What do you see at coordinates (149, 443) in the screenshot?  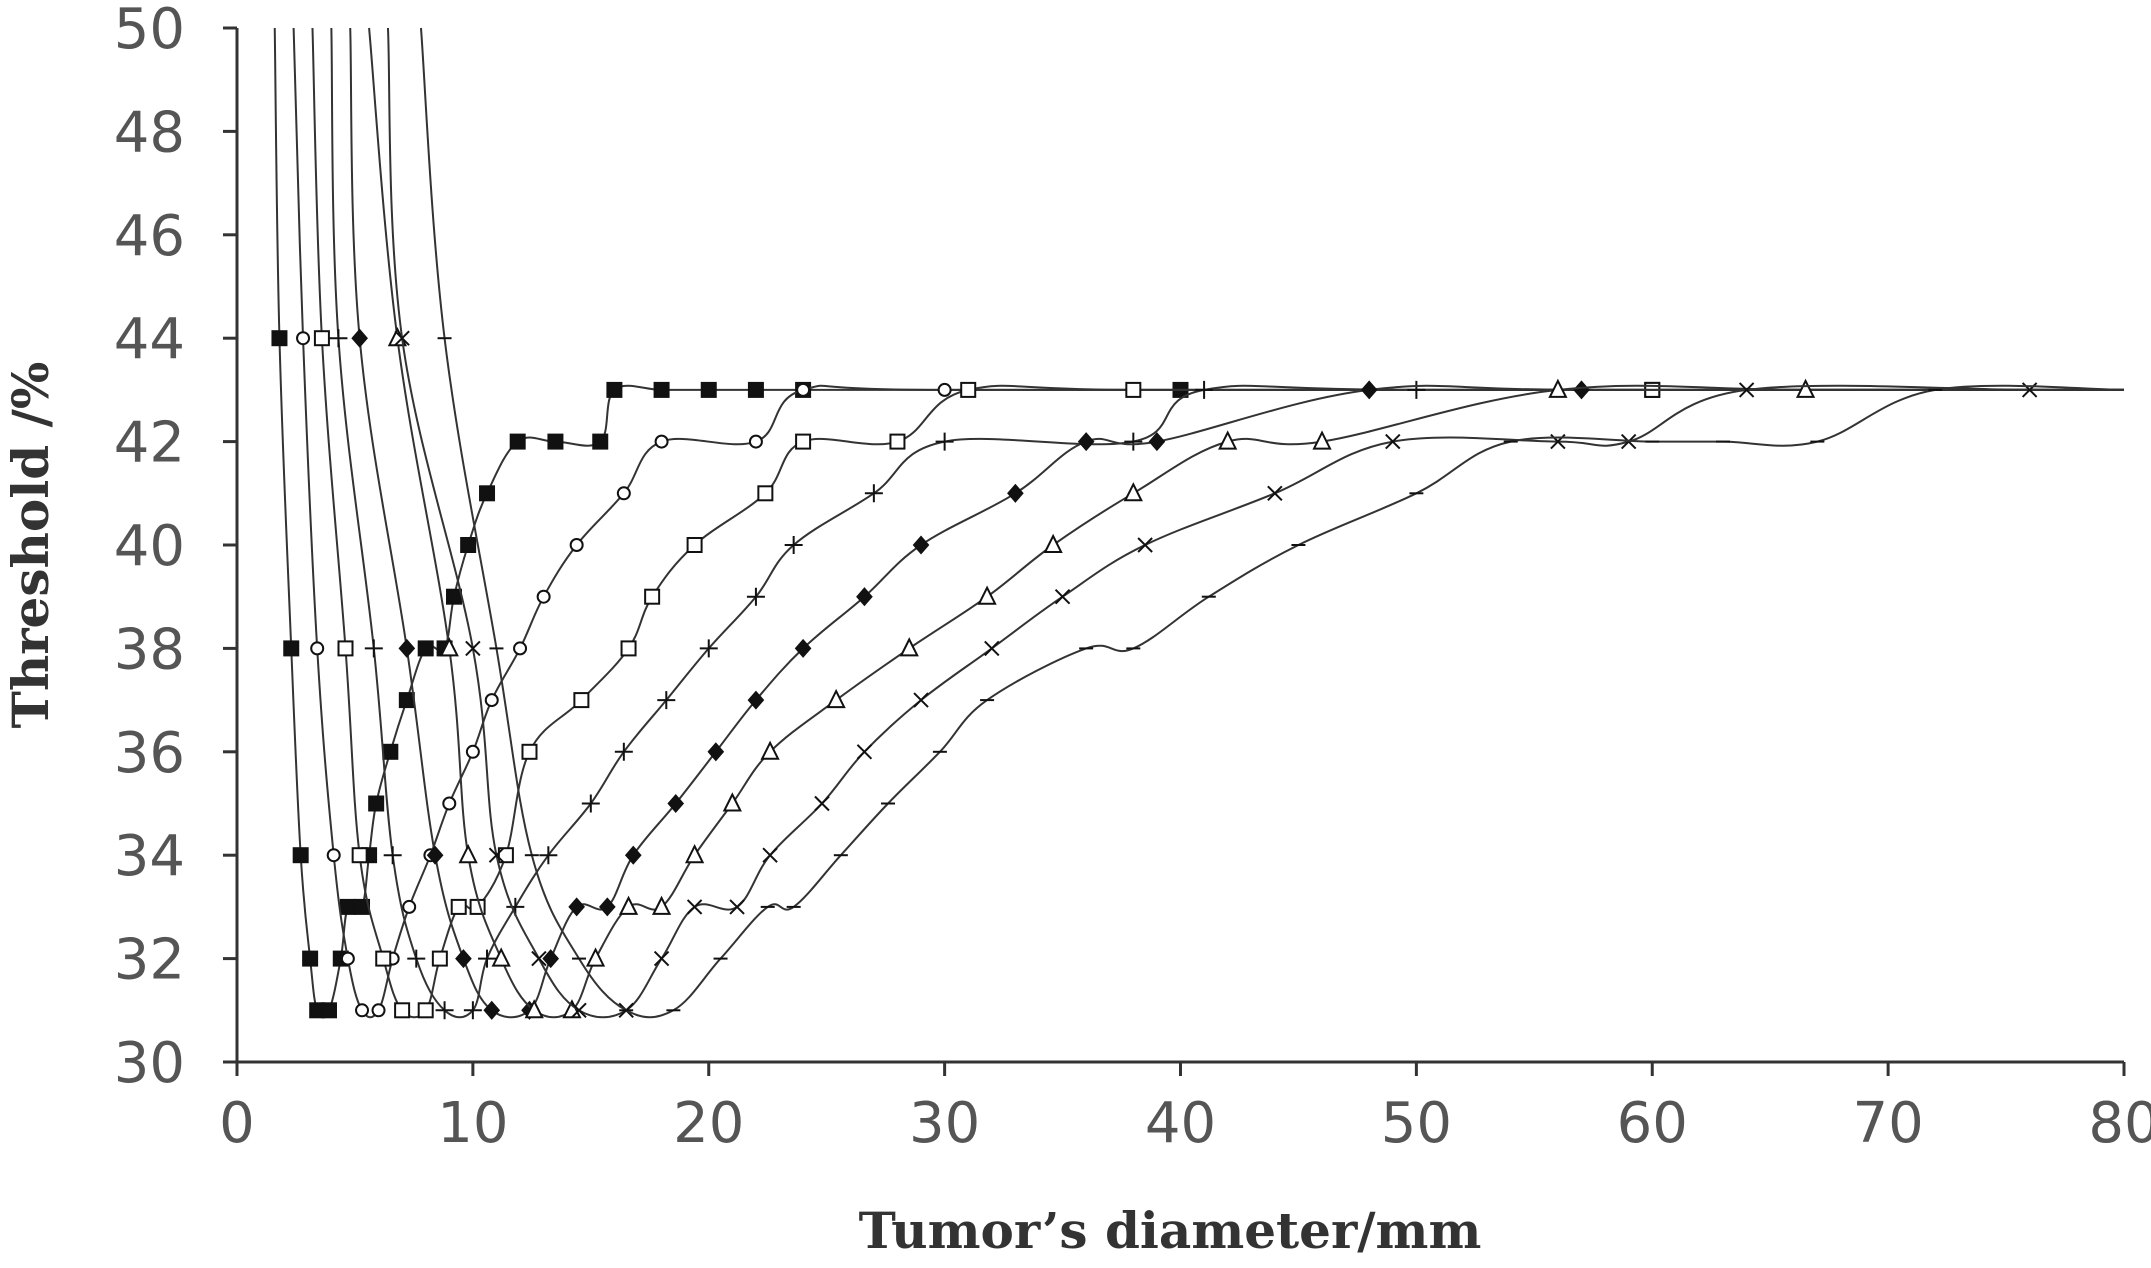 I see `y-tick-label: 42` at bounding box center [149, 443].